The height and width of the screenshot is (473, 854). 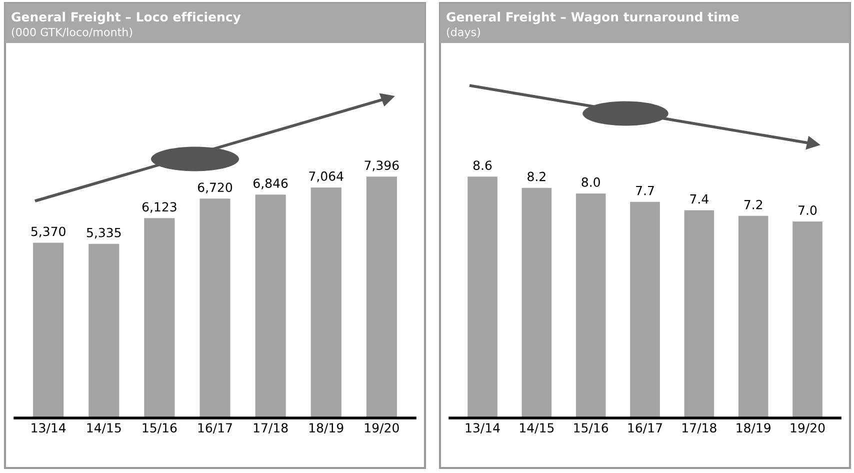 I want to click on data-label: 8.0, so click(x=591, y=182).